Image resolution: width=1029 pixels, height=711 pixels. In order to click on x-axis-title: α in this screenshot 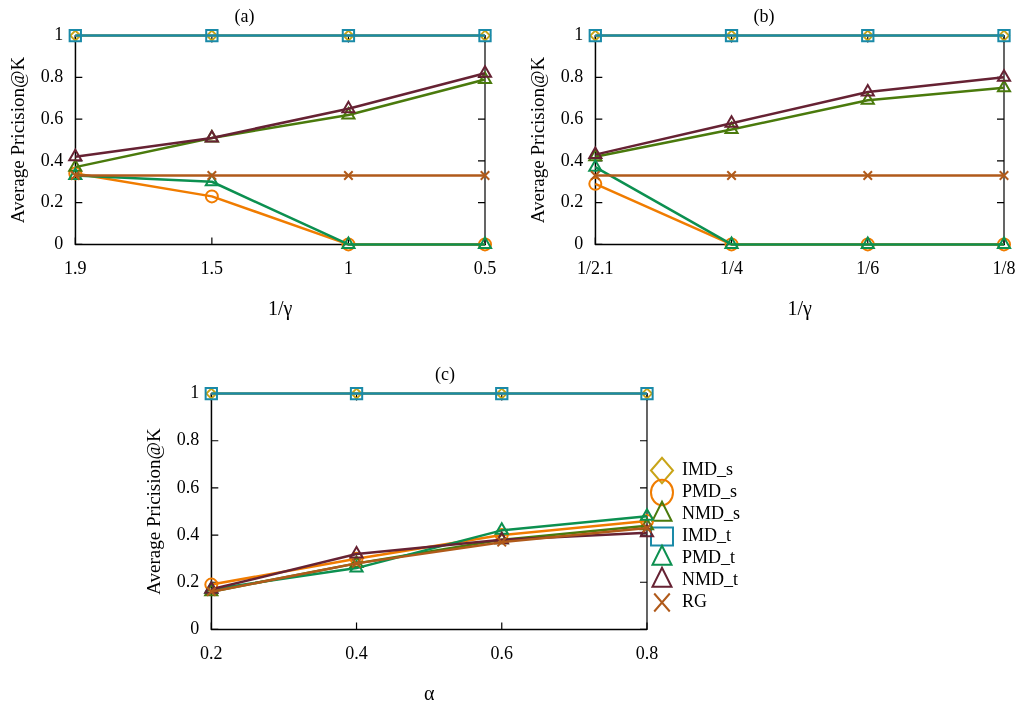, I will do `click(429, 693)`.